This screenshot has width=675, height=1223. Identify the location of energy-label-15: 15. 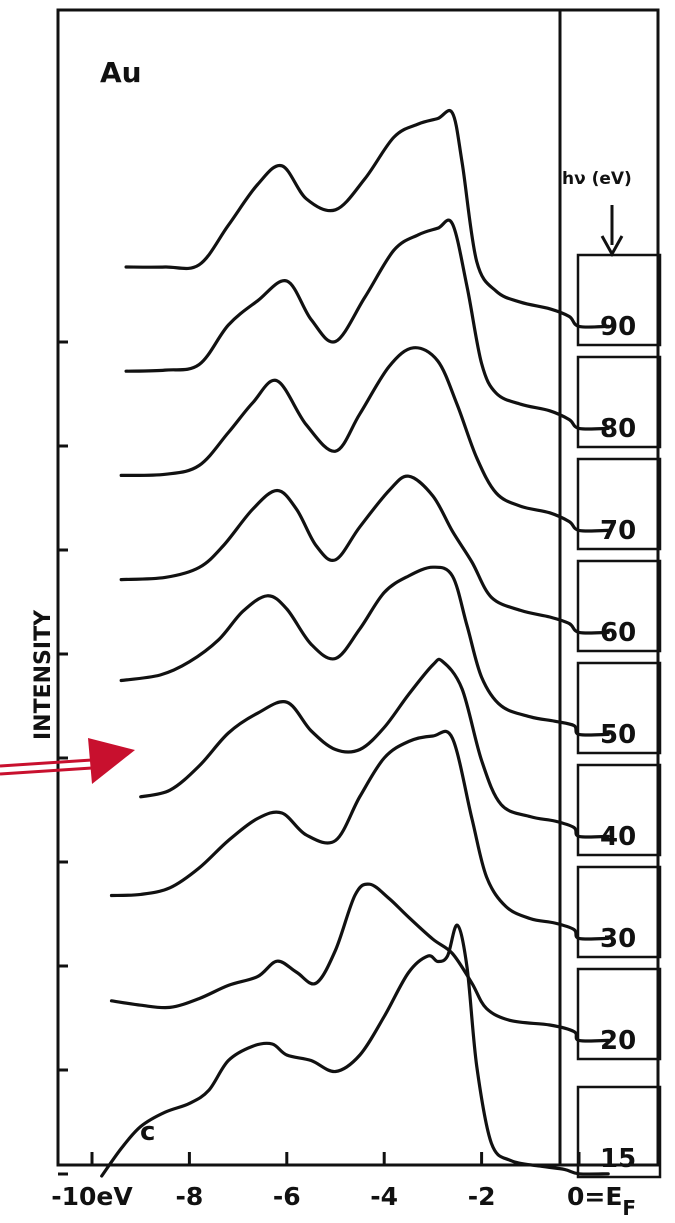
(618, 1159).